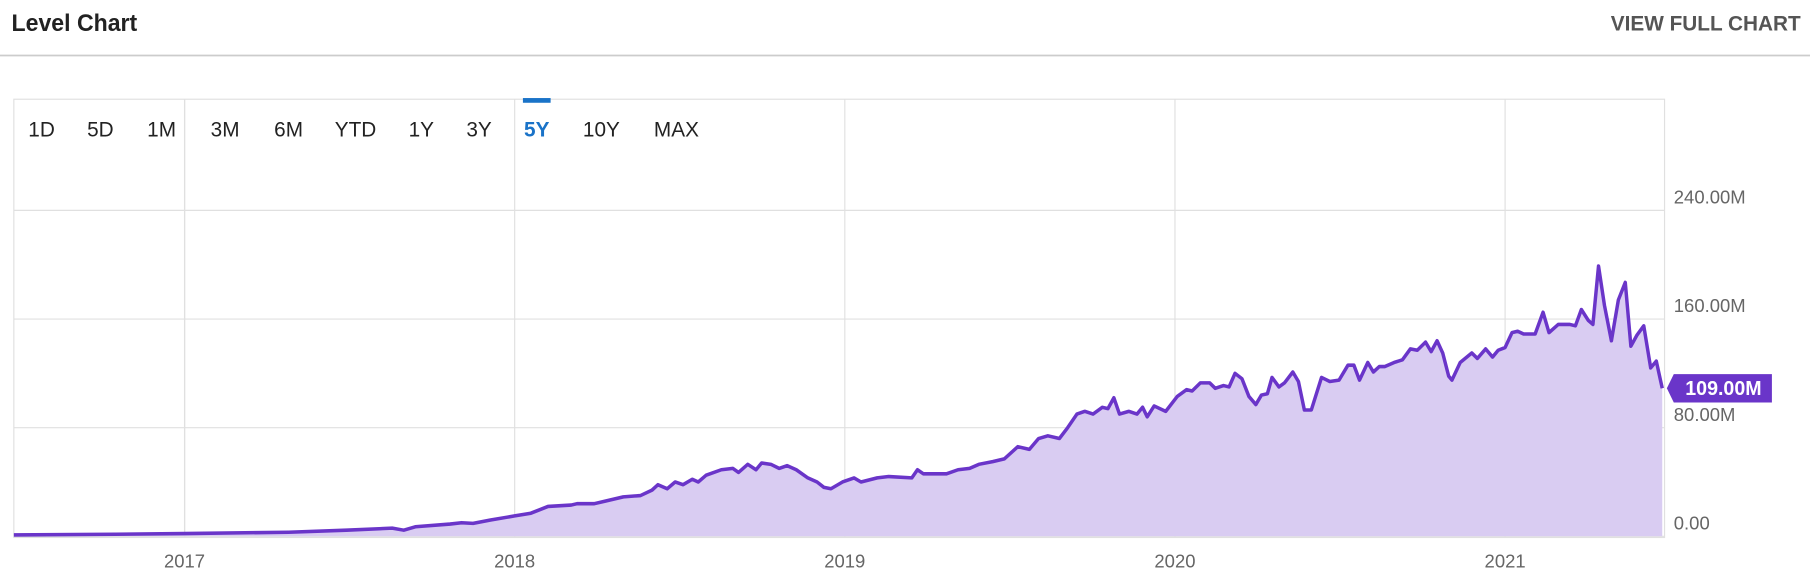 Image resolution: width=1810 pixels, height=580 pixels. I want to click on y-tick-label: 160.00M, so click(1710, 305).